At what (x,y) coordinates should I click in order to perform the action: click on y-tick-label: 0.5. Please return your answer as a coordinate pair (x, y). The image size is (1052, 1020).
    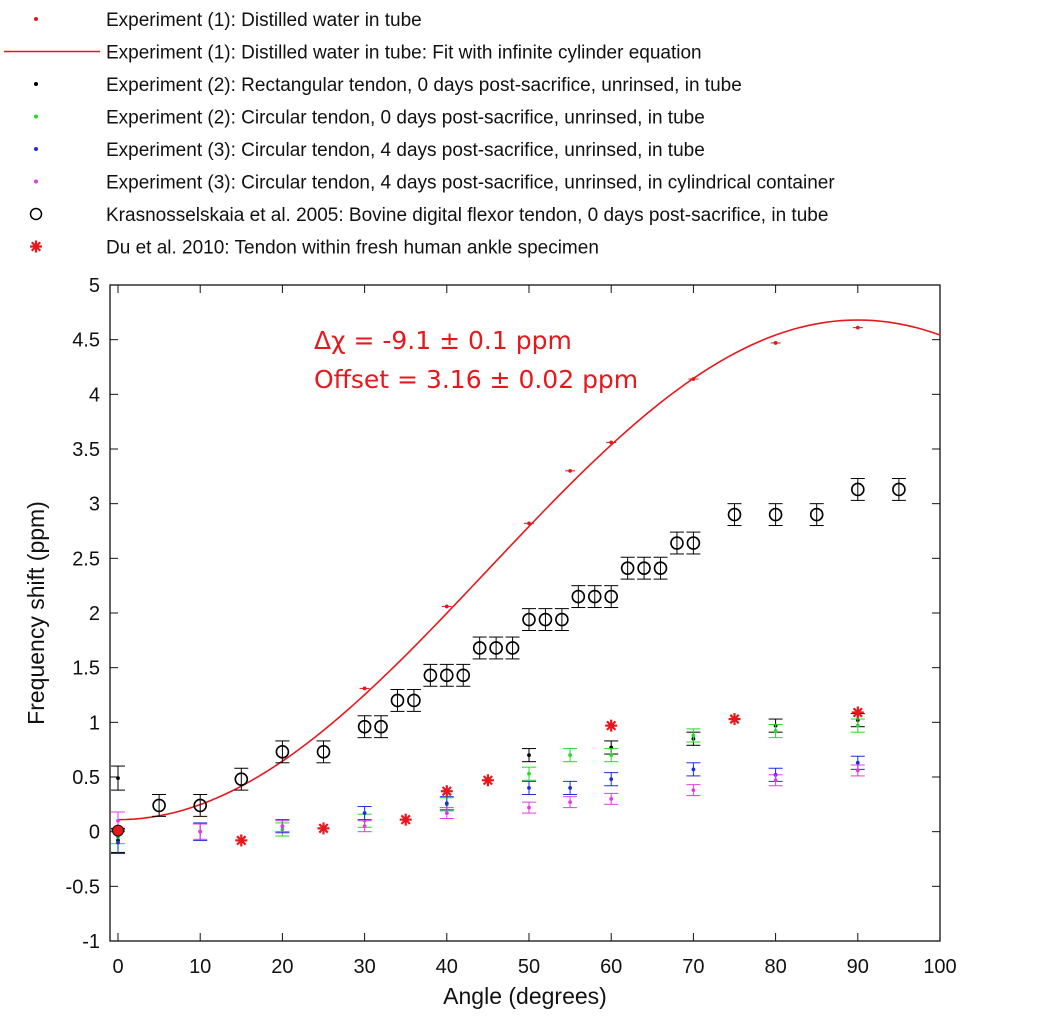
    Looking at the image, I should click on (86, 778).